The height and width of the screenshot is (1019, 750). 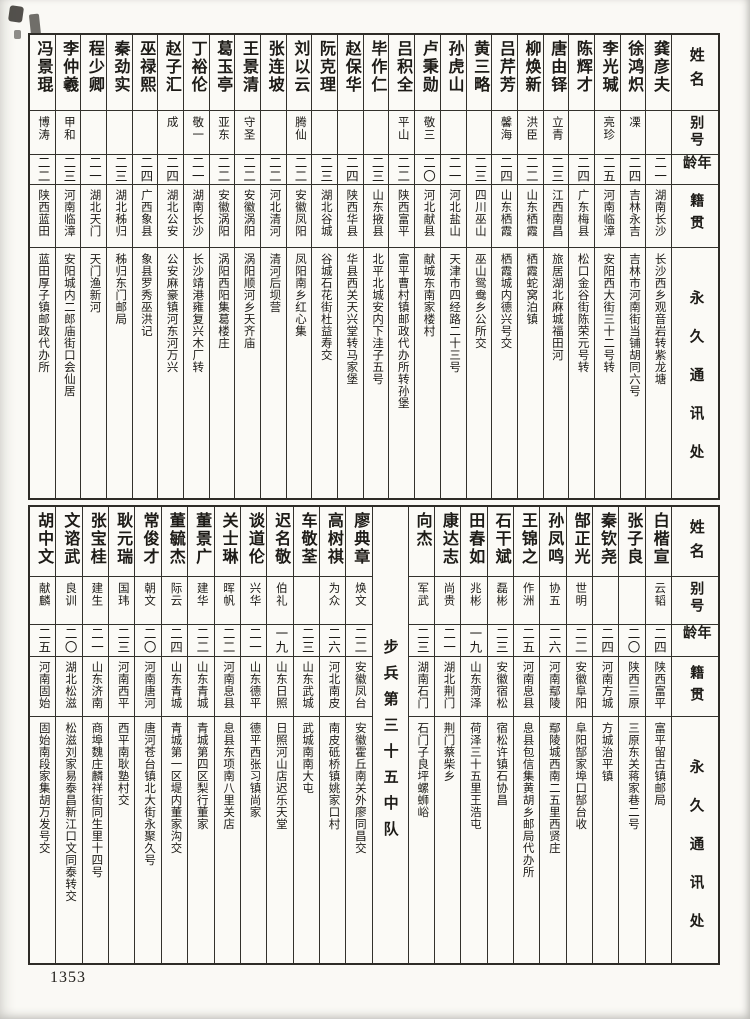 What do you see at coordinates (448, 752) in the screenshot?
I see `person-address: 荆门蔡柴乡` at bounding box center [448, 752].